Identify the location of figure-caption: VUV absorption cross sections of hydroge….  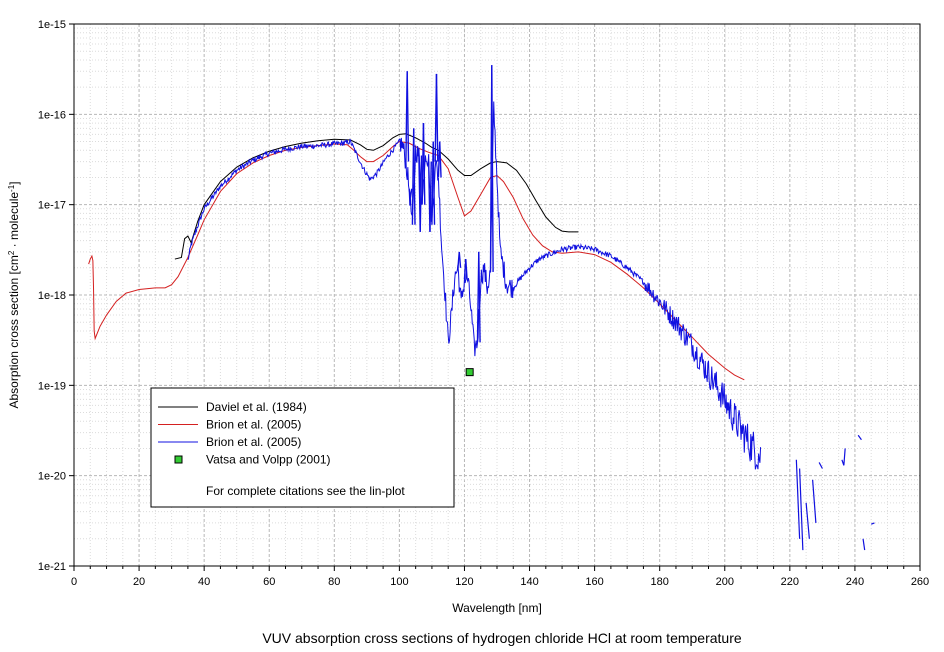
(502, 638).